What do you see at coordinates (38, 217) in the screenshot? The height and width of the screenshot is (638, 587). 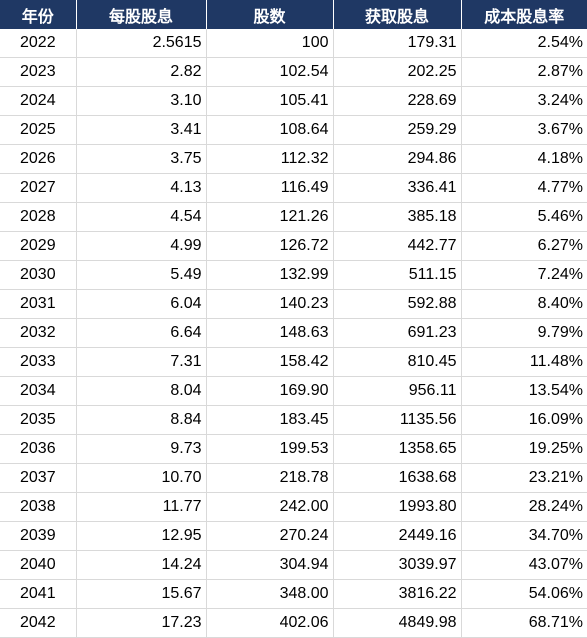 I see `year-cell: 2028` at bounding box center [38, 217].